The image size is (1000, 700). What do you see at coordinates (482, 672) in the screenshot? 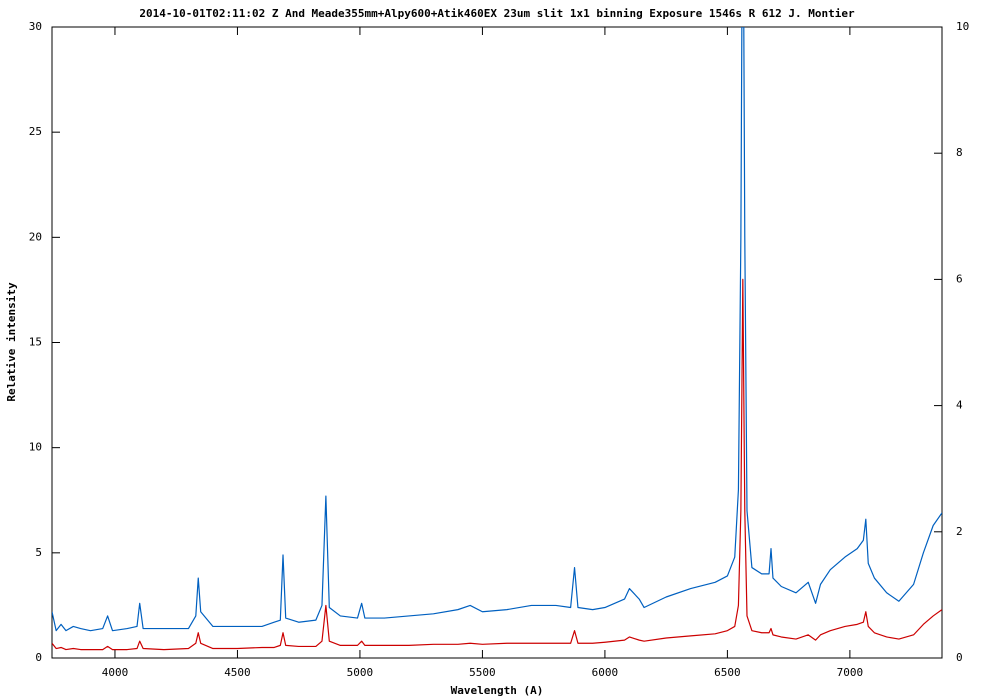
I see `x-tick-label: 5500` at bounding box center [482, 672].